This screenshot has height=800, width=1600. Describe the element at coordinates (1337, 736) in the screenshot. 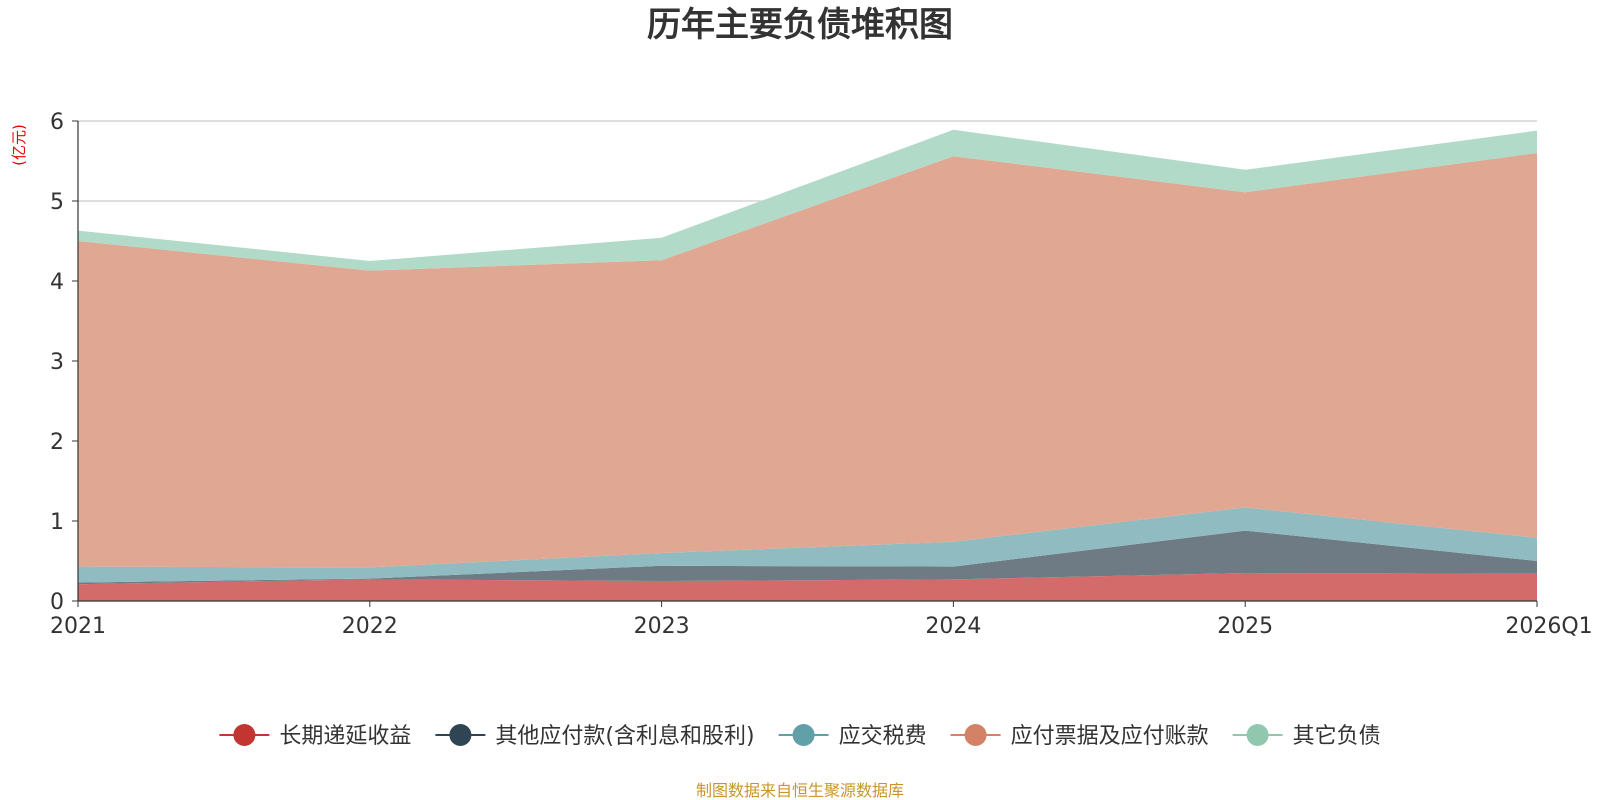

I see `legend-label: 其它负债` at that location.